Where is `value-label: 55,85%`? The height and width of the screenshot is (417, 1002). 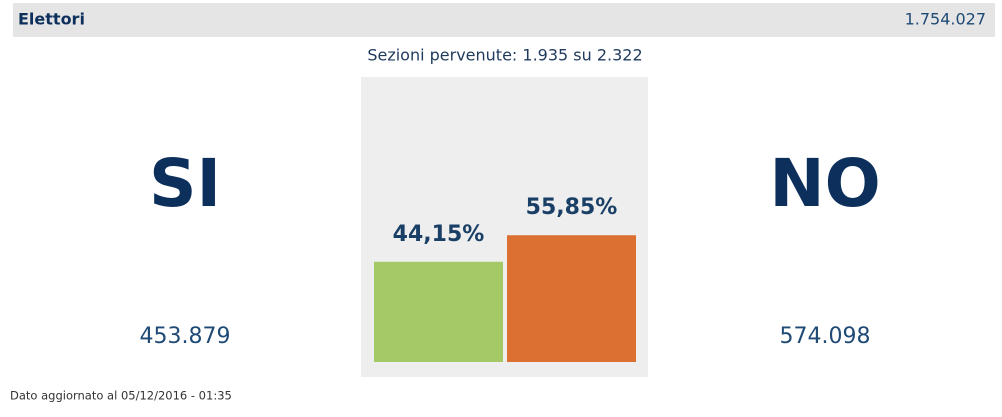
value-label: 55,85% is located at coordinates (572, 207).